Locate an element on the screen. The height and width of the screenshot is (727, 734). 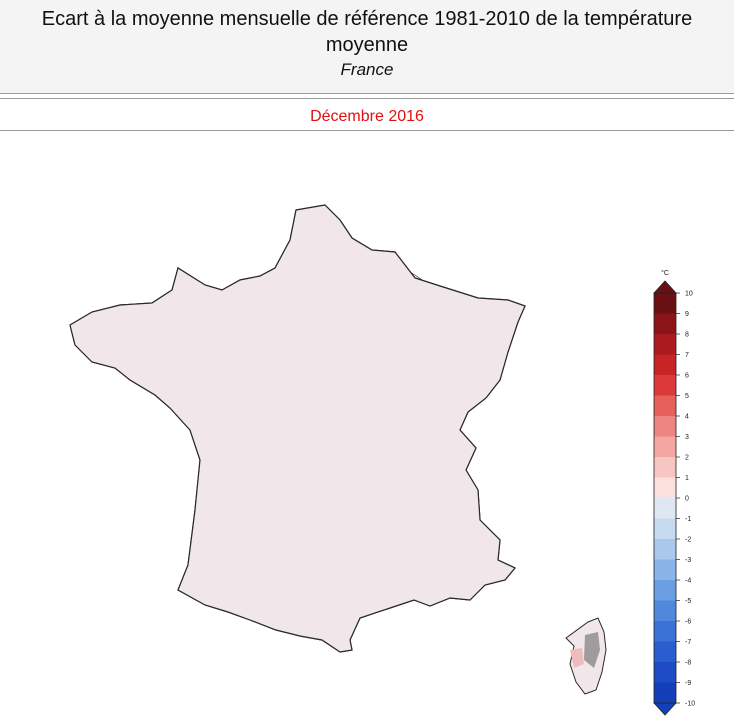
legend-tick-label: 1 is located at coordinates (687, 478).